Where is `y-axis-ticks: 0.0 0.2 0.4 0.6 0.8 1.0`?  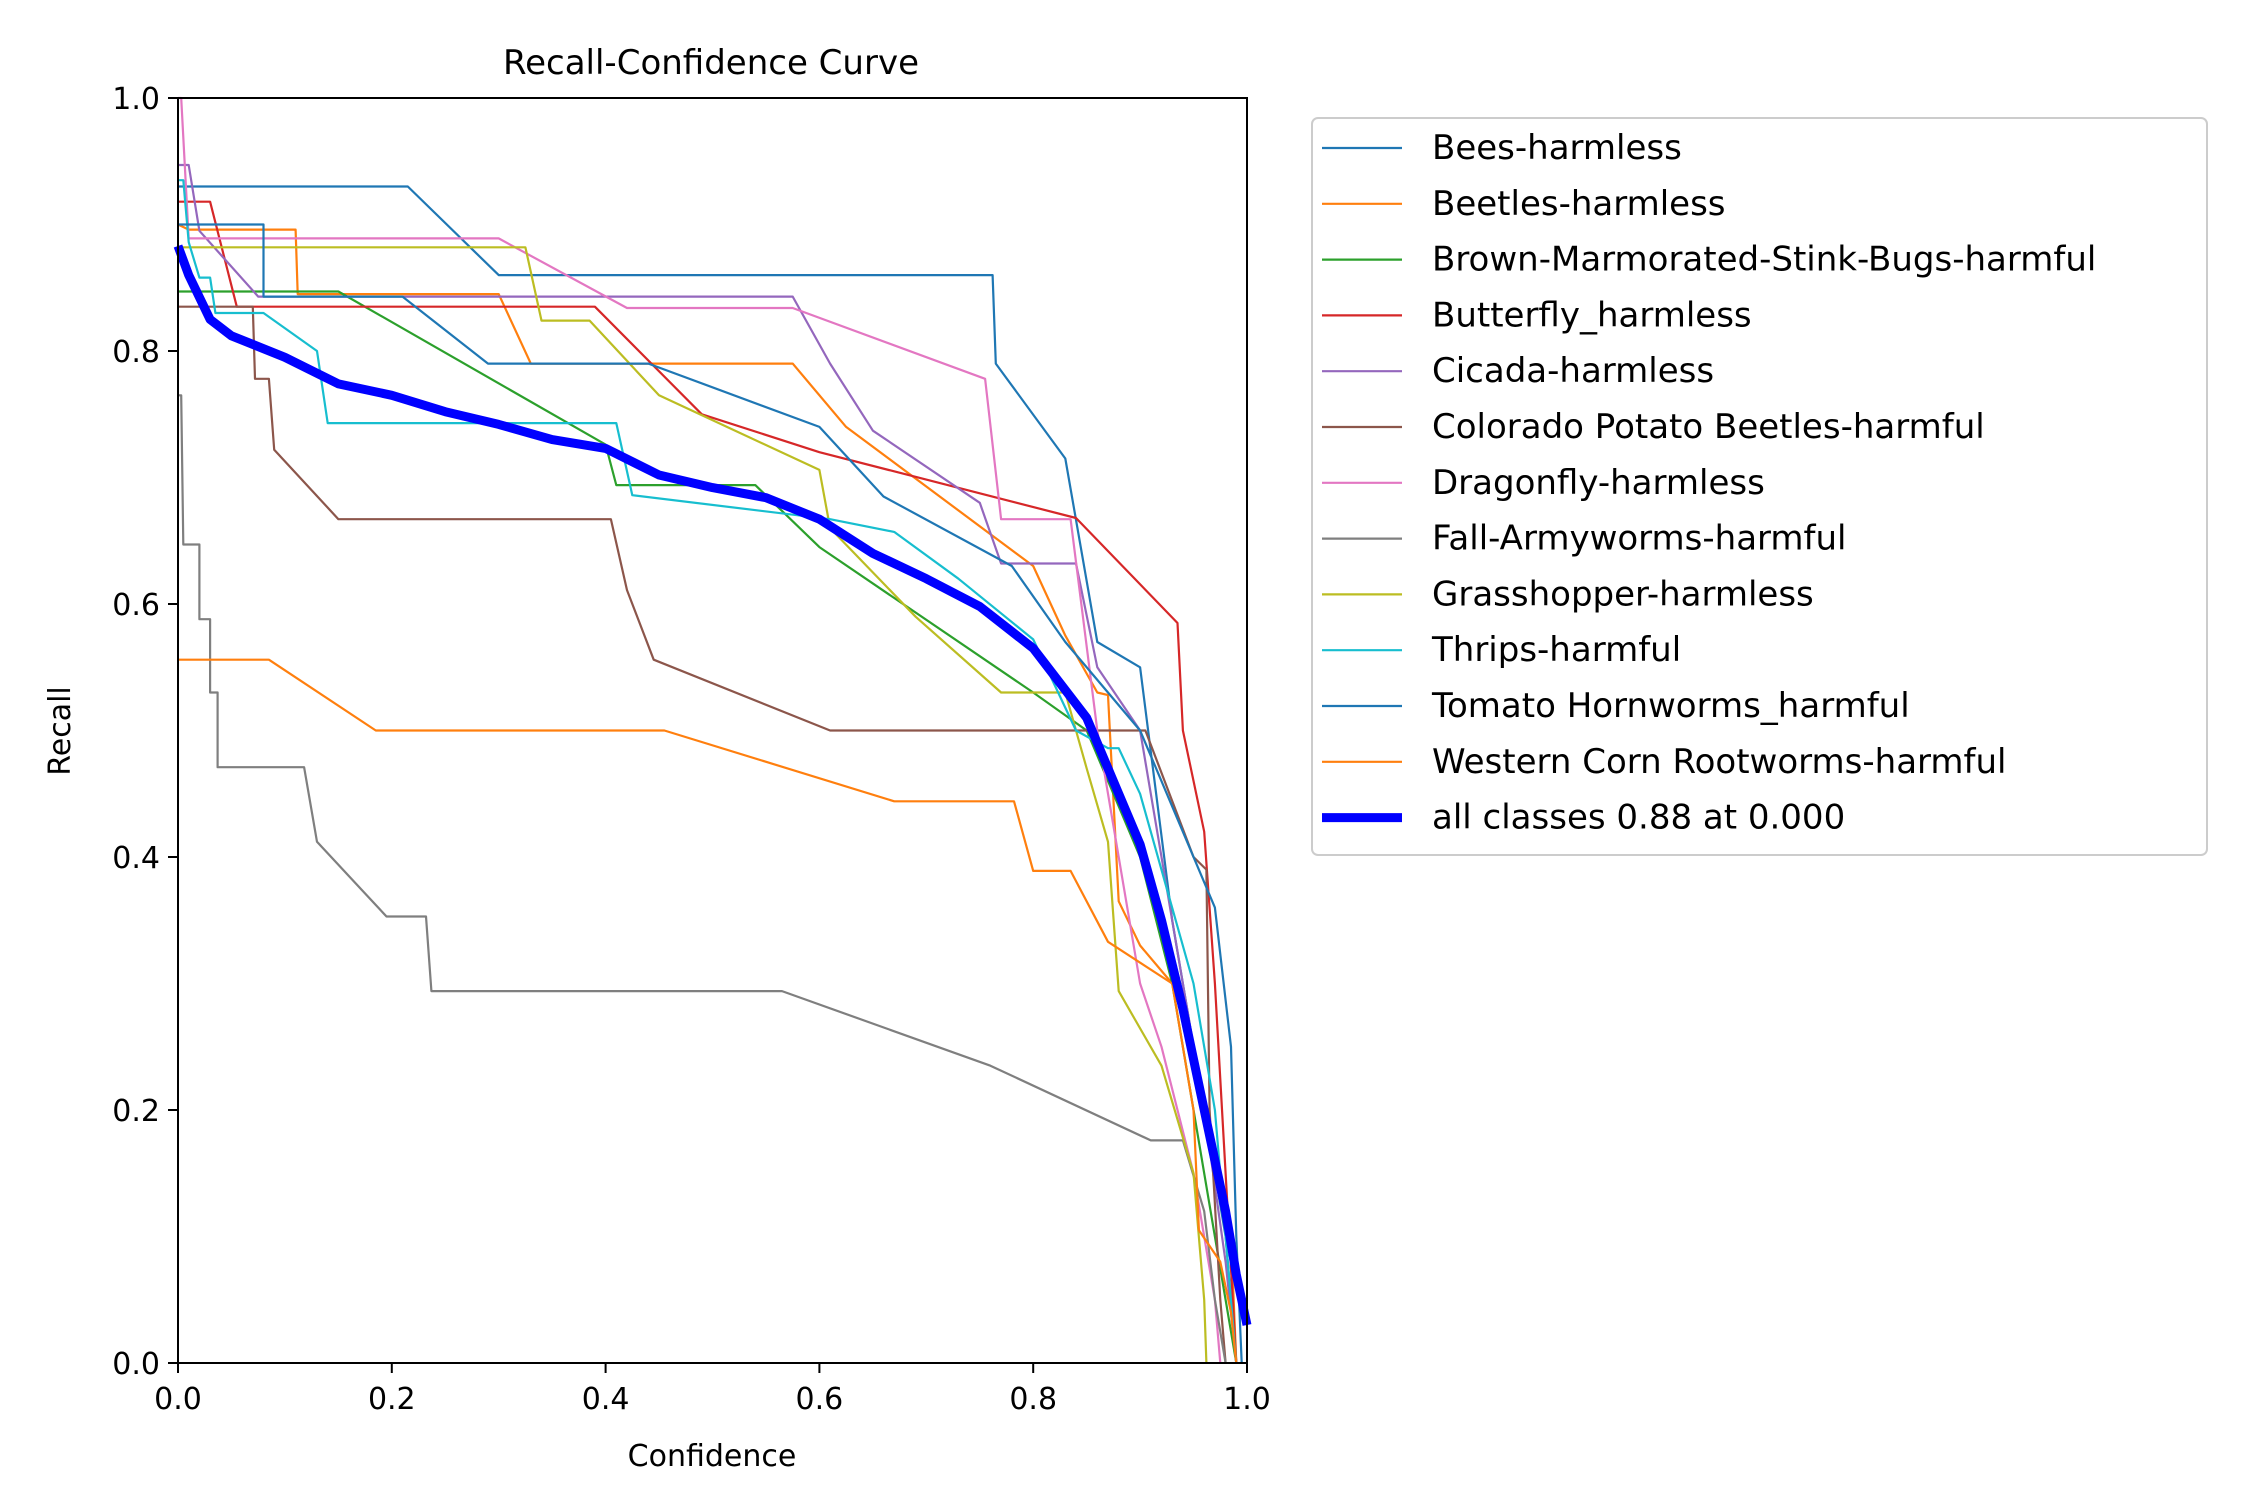 y-axis-ticks: 0.0 0.2 0.4 0.6 0.8 1.0 is located at coordinates (145, 732).